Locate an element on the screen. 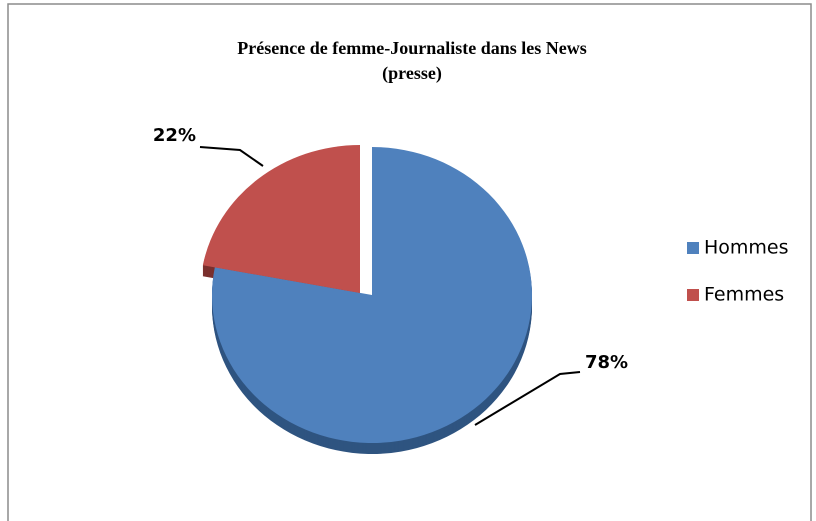 The height and width of the screenshot is (521, 816). legend-label: Hommes is located at coordinates (746, 248).